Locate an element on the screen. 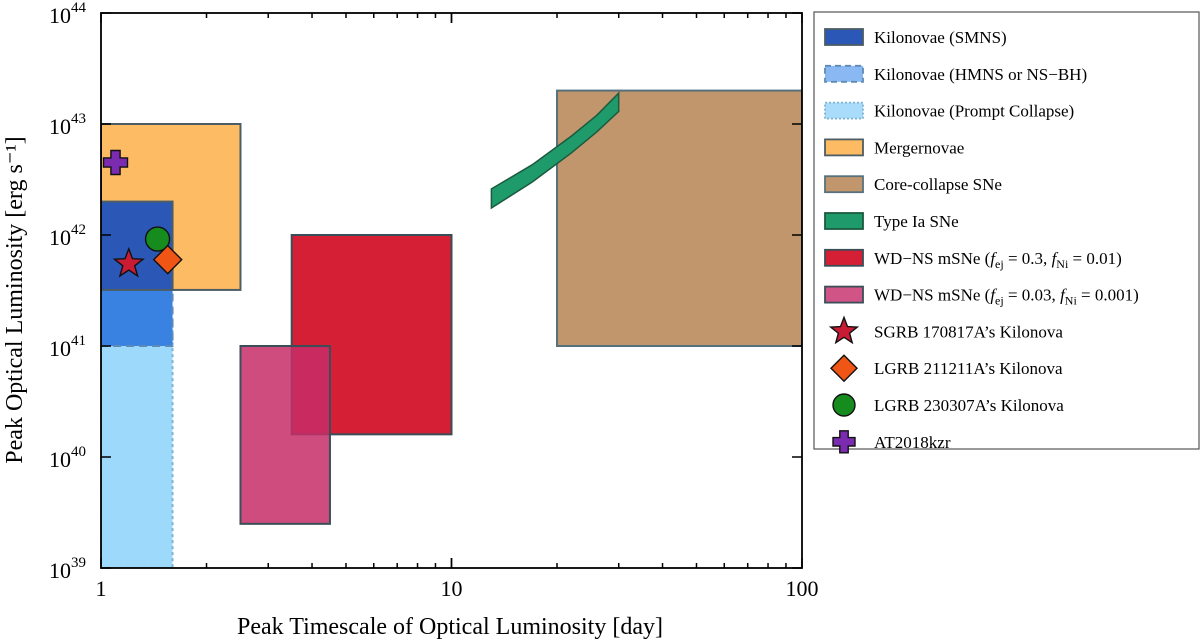 Image resolution: width=1200 pixels, height=642 pixels. y-tick-label: 1041 is located at coordinates (67, 347).